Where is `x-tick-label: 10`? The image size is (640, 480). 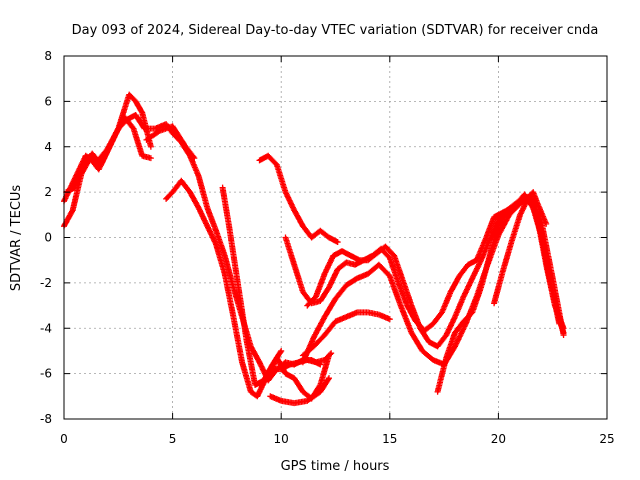
x-tick-label: 10 is located at coordinates (281, 439).